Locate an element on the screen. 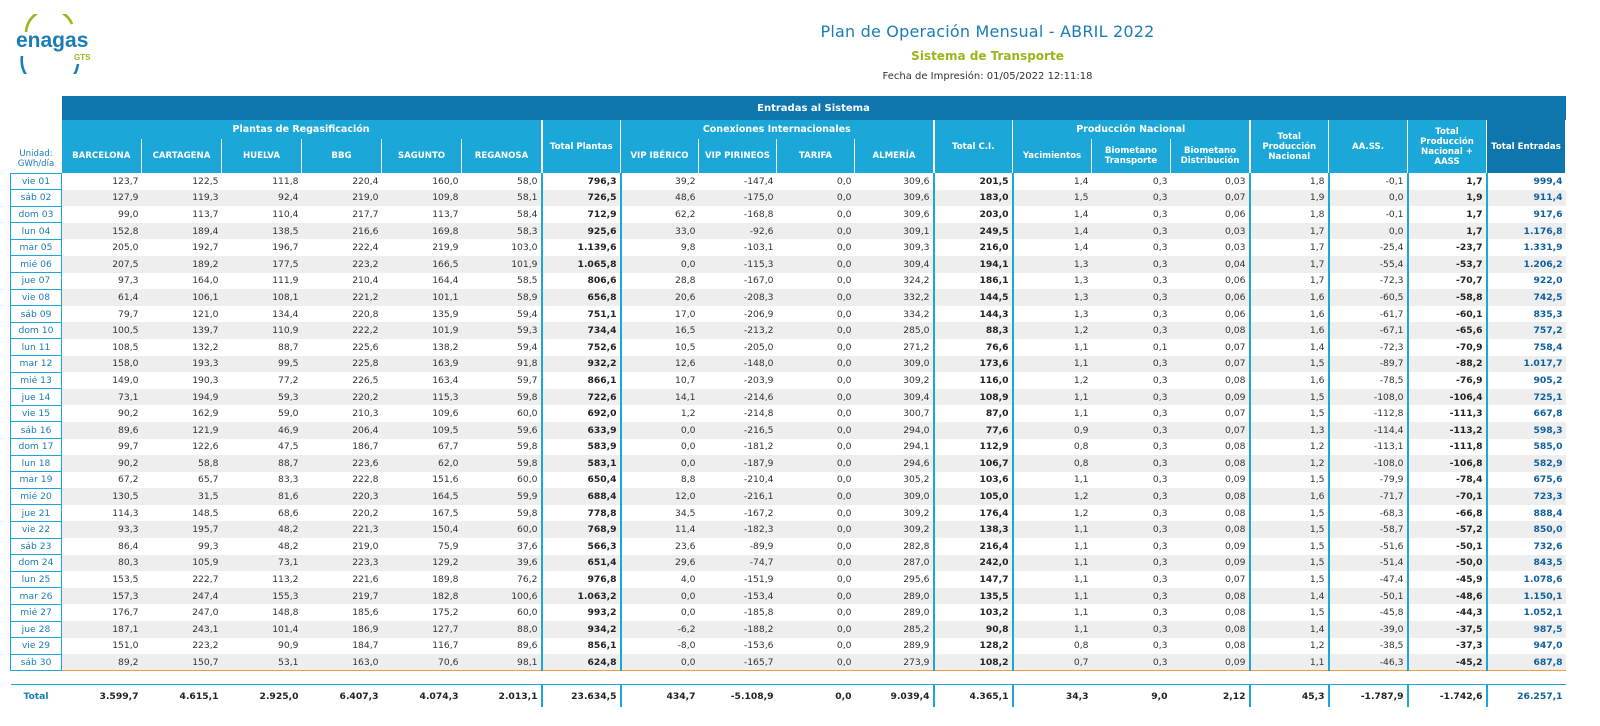 The width and height of the screenshot is (1600, 726). table-cell: 583,1 is located at coordinates (580, 463).